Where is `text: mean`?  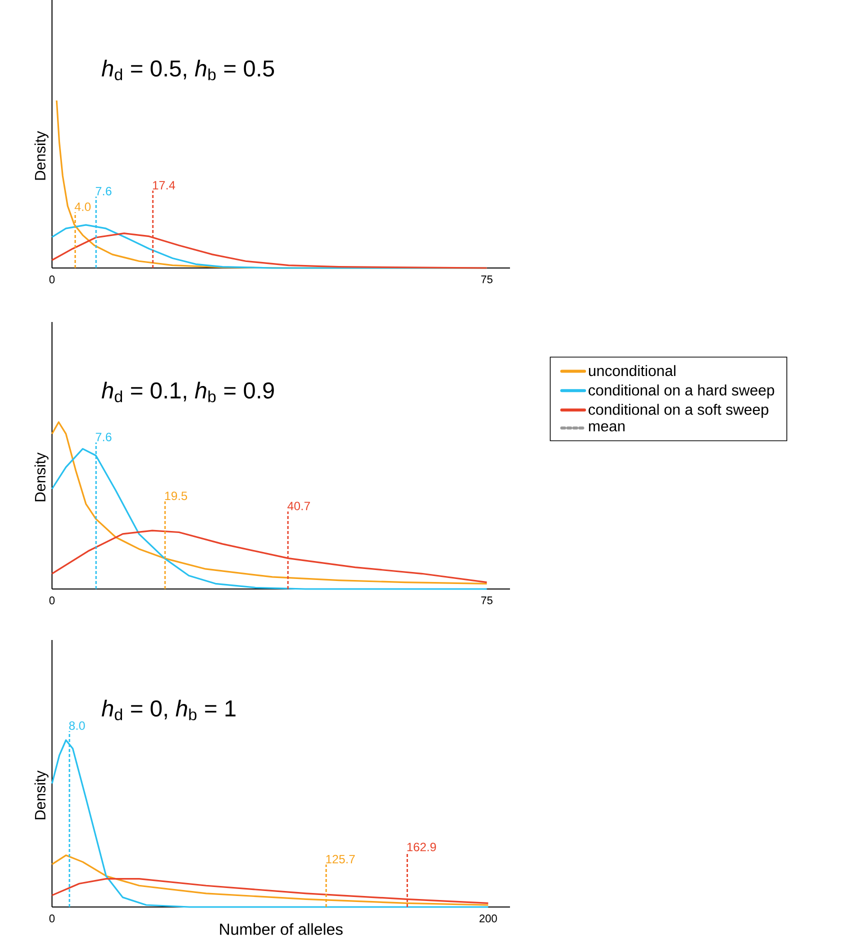 text: mean is located at coordinates (606, 427).